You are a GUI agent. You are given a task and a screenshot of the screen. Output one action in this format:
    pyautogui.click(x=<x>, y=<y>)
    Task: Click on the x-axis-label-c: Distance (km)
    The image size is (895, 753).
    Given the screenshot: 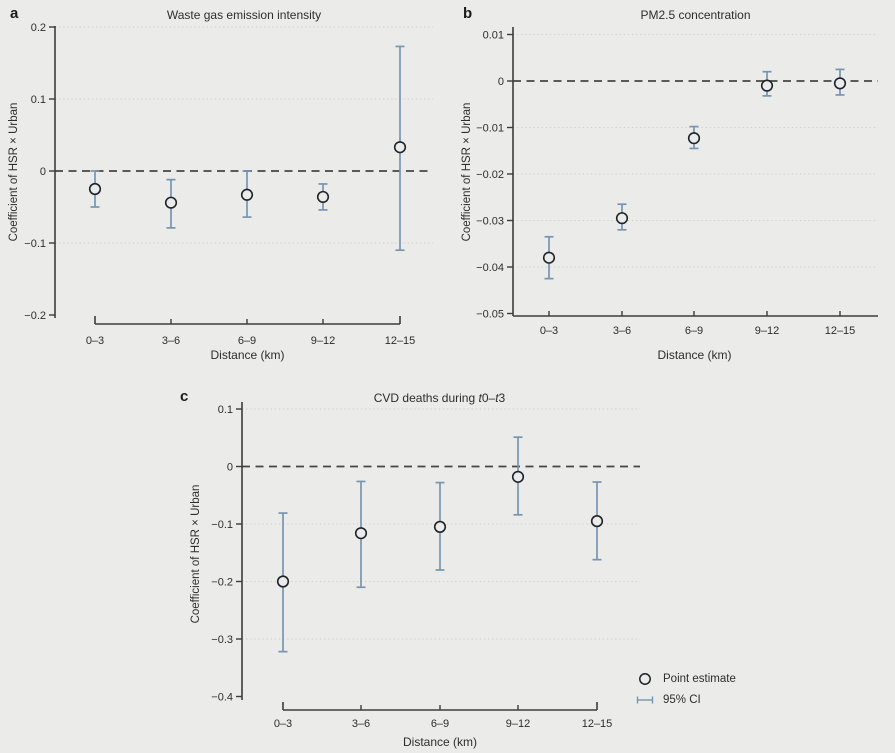 What is the action you would take?
    pyautogui.click(x=439, y=742)
    